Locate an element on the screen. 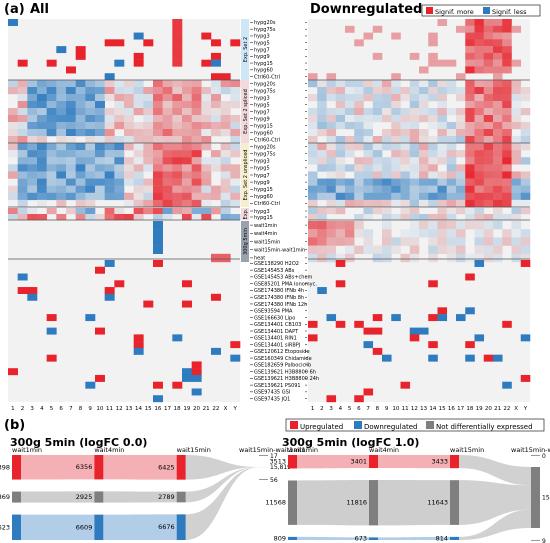 This screenshot has width=550, height=543. sankey-node-value: 809 is located at coordinates (280, 538).